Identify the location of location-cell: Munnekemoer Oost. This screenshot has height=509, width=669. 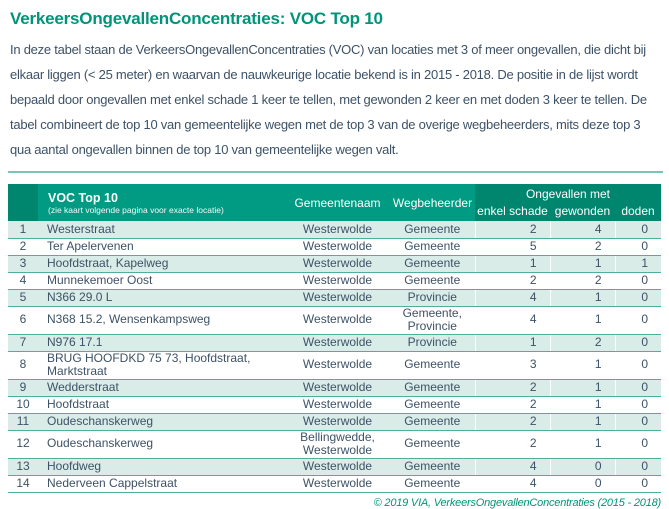
(161, 281).